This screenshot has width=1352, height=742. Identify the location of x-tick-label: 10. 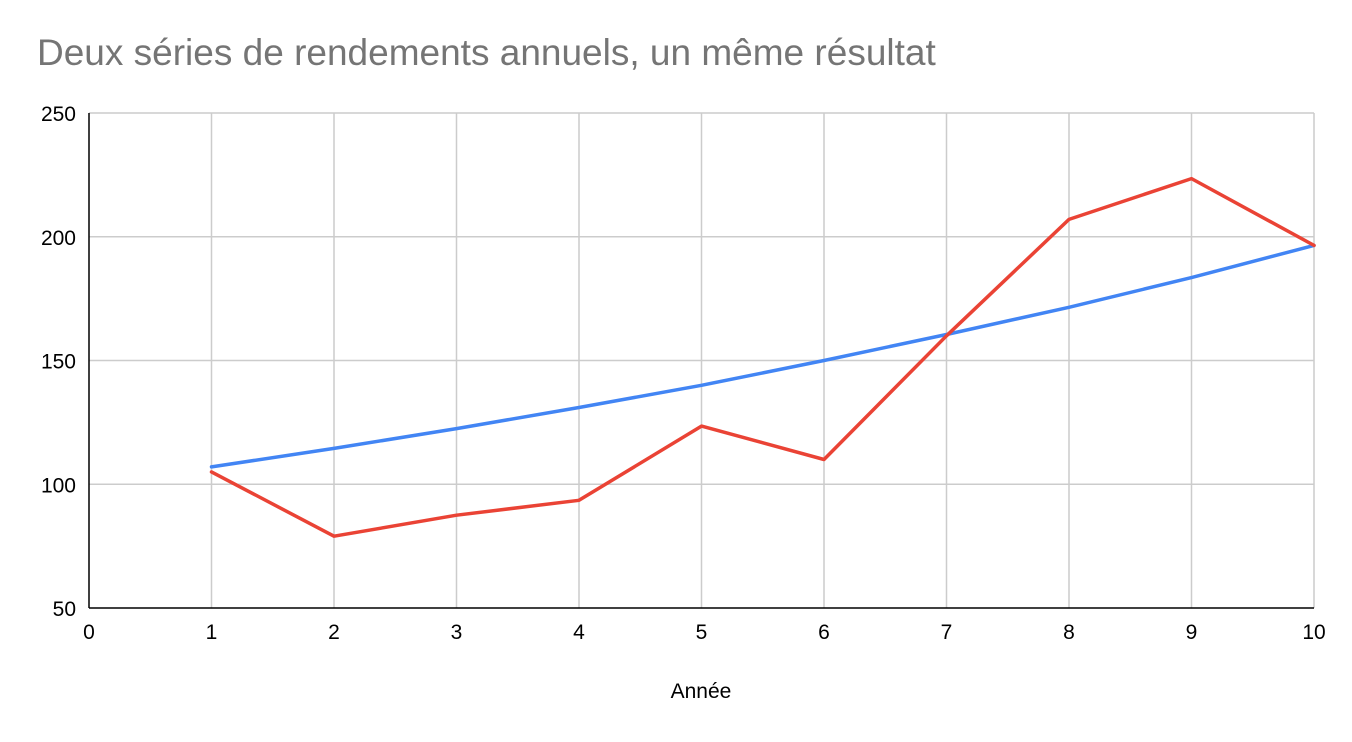
(1313, 632).